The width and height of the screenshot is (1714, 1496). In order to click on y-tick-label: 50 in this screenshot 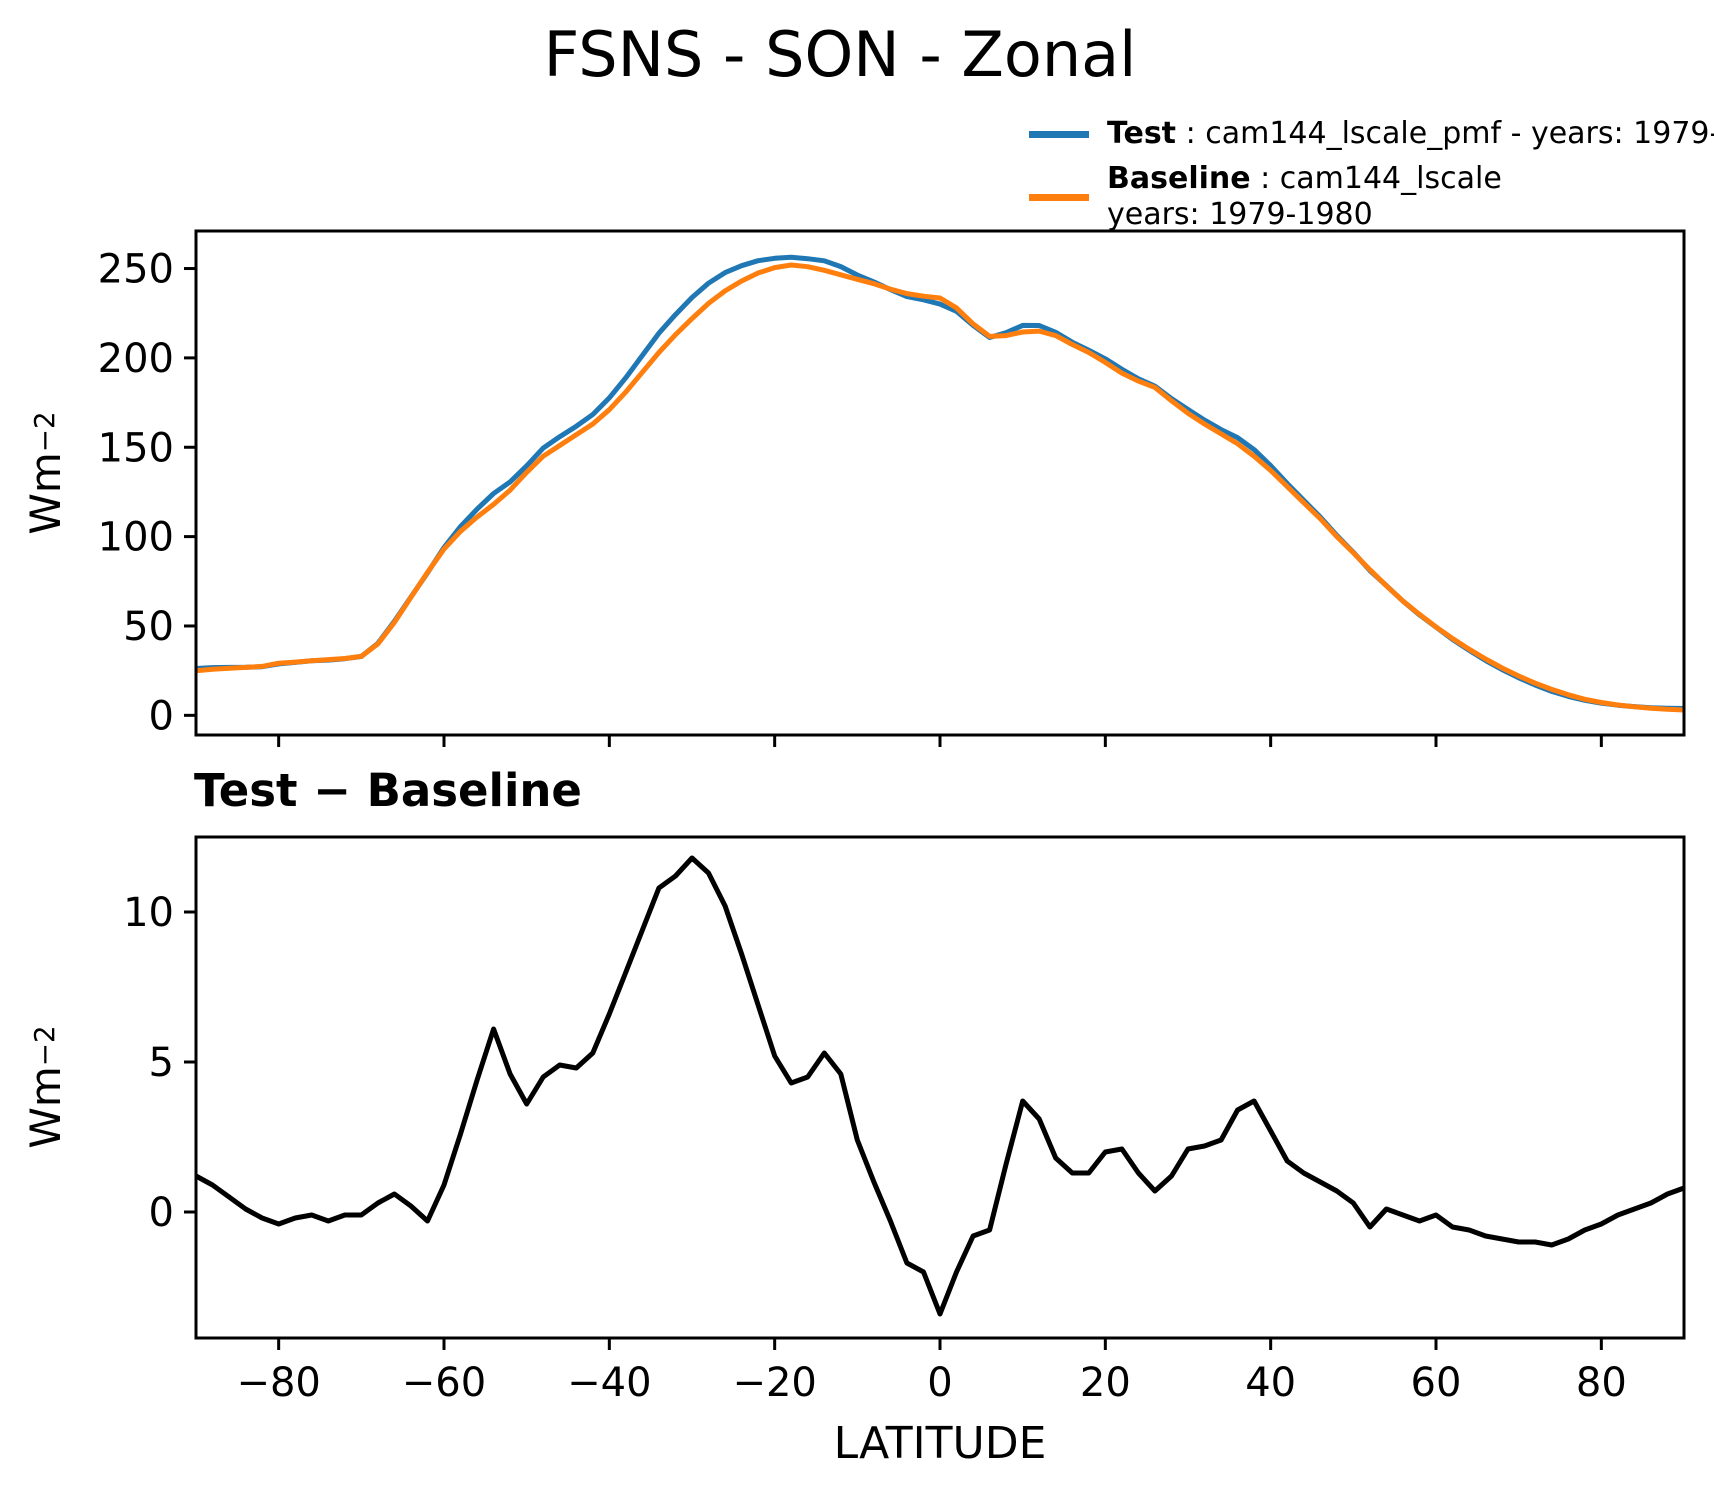, I will do `click(148, 627)`.